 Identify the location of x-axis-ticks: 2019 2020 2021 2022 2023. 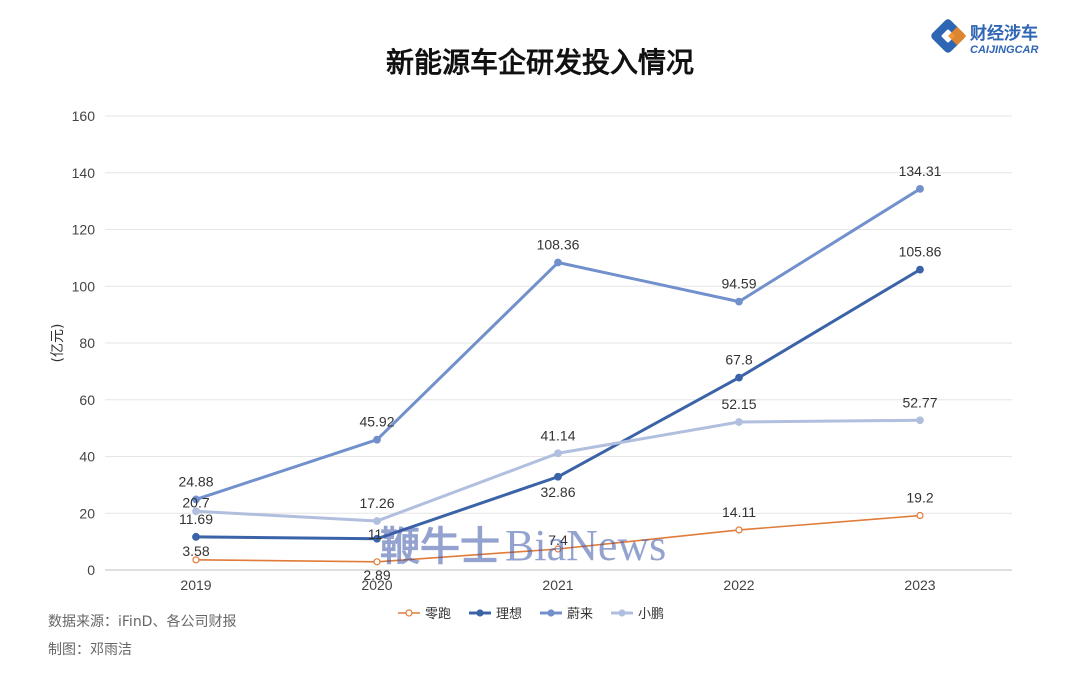
(557, 585).